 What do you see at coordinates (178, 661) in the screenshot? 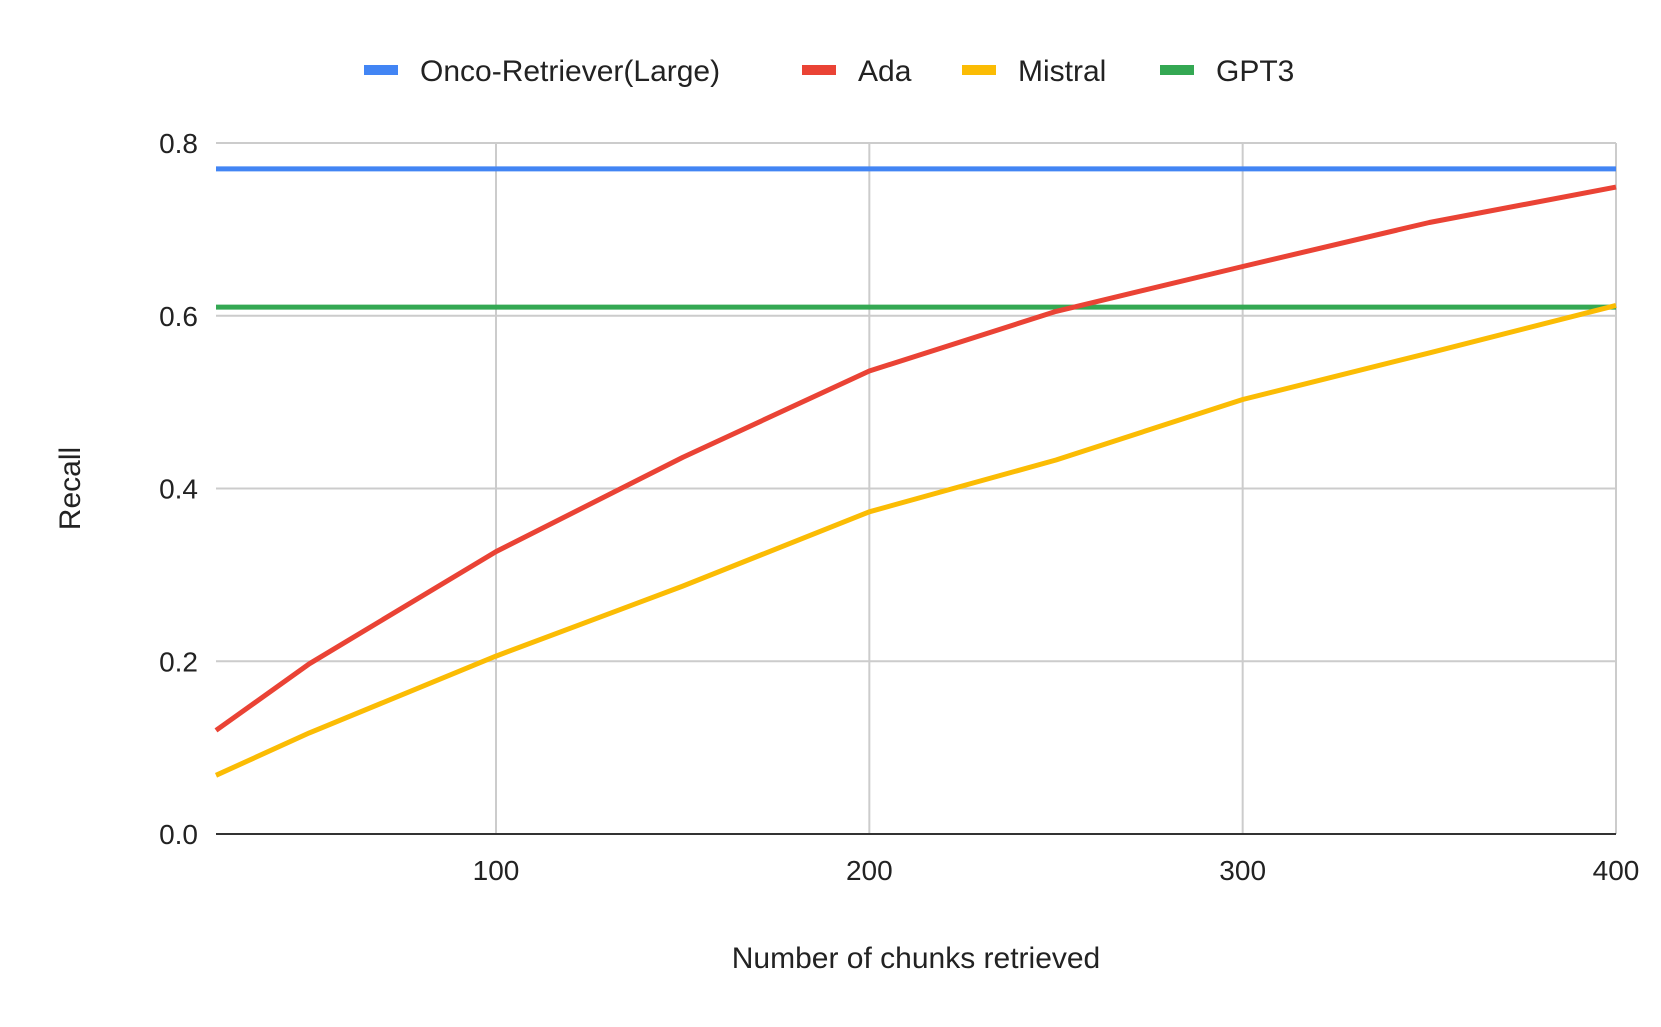
I see `y-tick-label: 0.2` at bounding box center [178, 661].